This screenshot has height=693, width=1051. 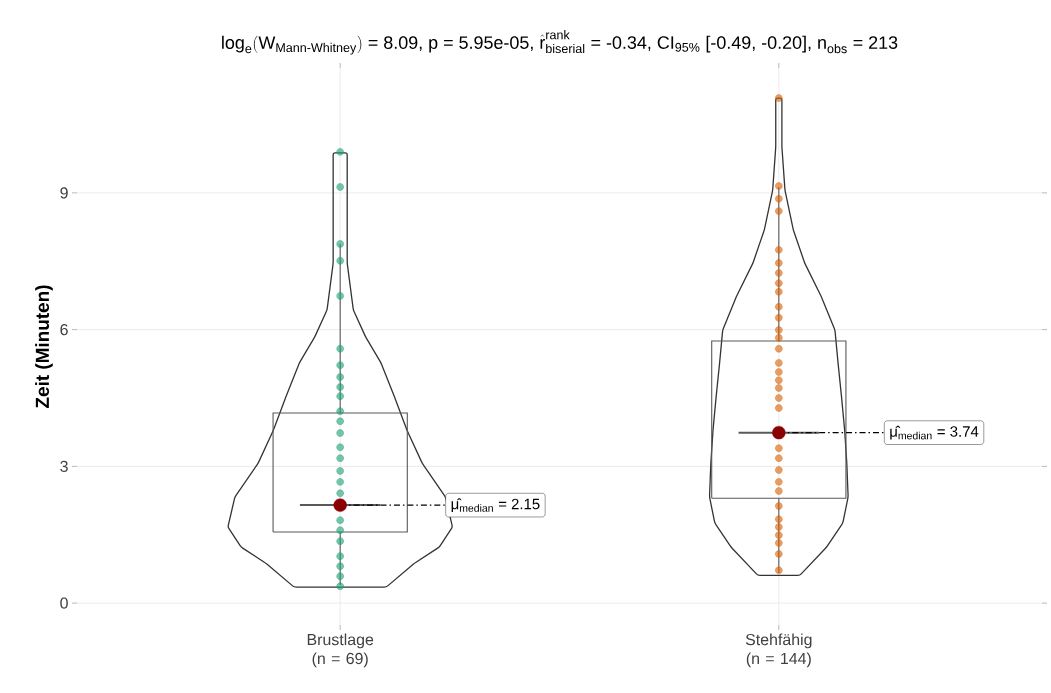 I want to click on x-tick-label: Brustlage (n = 69), so click(x=340, y=650).